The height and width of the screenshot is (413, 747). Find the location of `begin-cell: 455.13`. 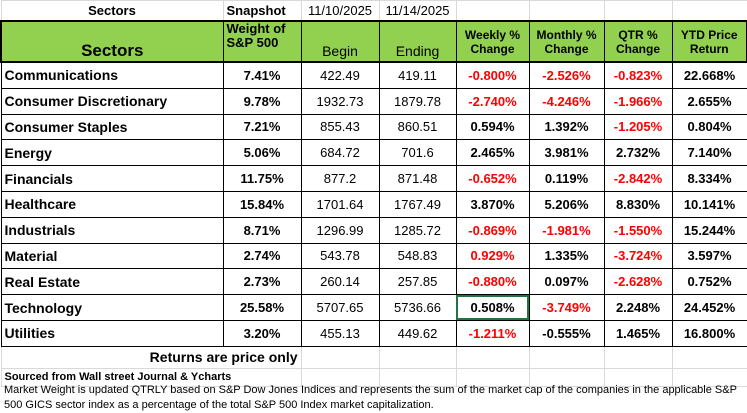

begin-cell: 455.13 is located at coordinates (340, 333).